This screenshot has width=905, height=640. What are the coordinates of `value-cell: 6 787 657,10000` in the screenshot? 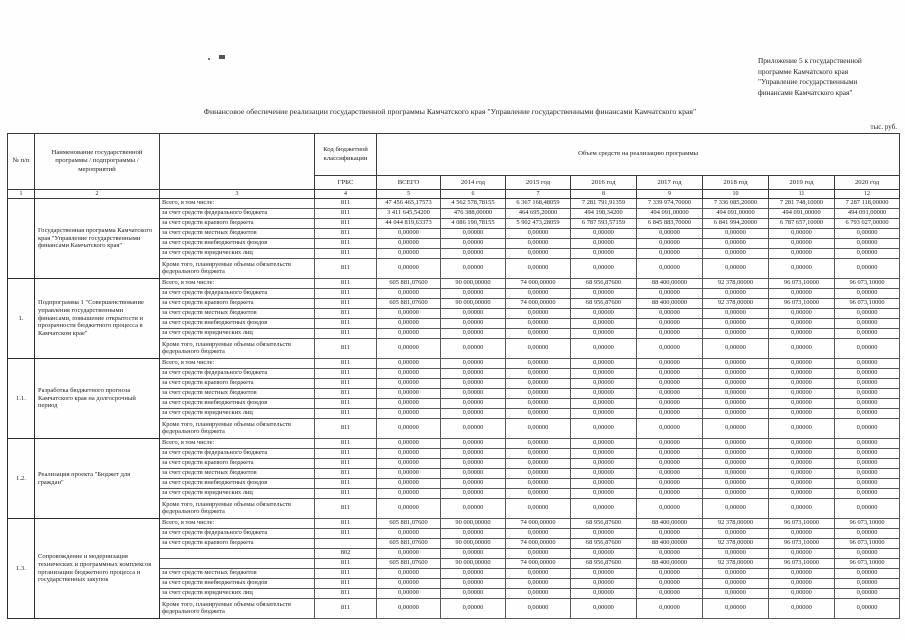 It's located at (801, 223).